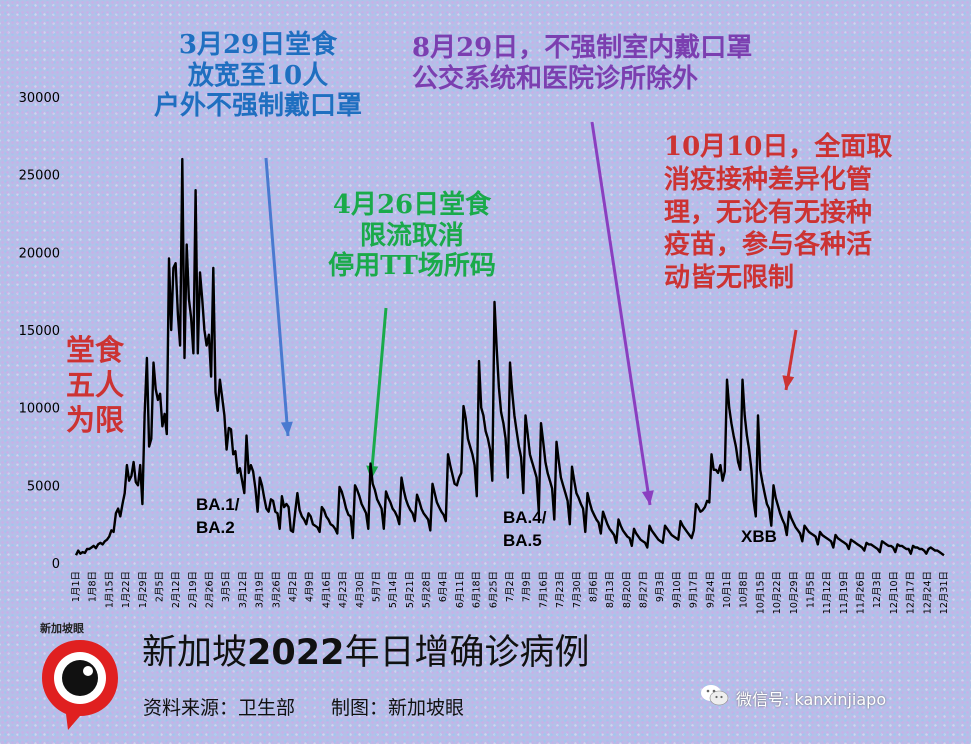  What do you see at coordinates (555, 78) in the screenshot?
I see `annotation-line: 公交系统和医院诊所除外` at bounding box center [555, 78].